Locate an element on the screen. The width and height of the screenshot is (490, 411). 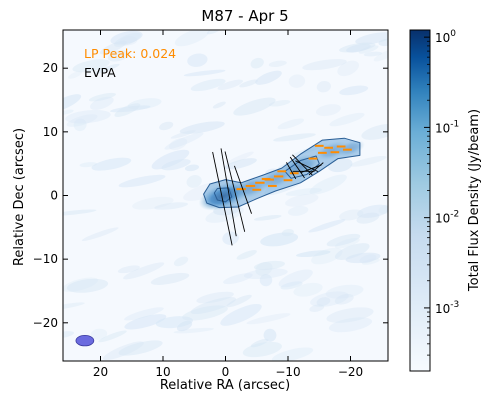
colorbar-tick-label: 10⁰ is located at coordinates (445, 37).